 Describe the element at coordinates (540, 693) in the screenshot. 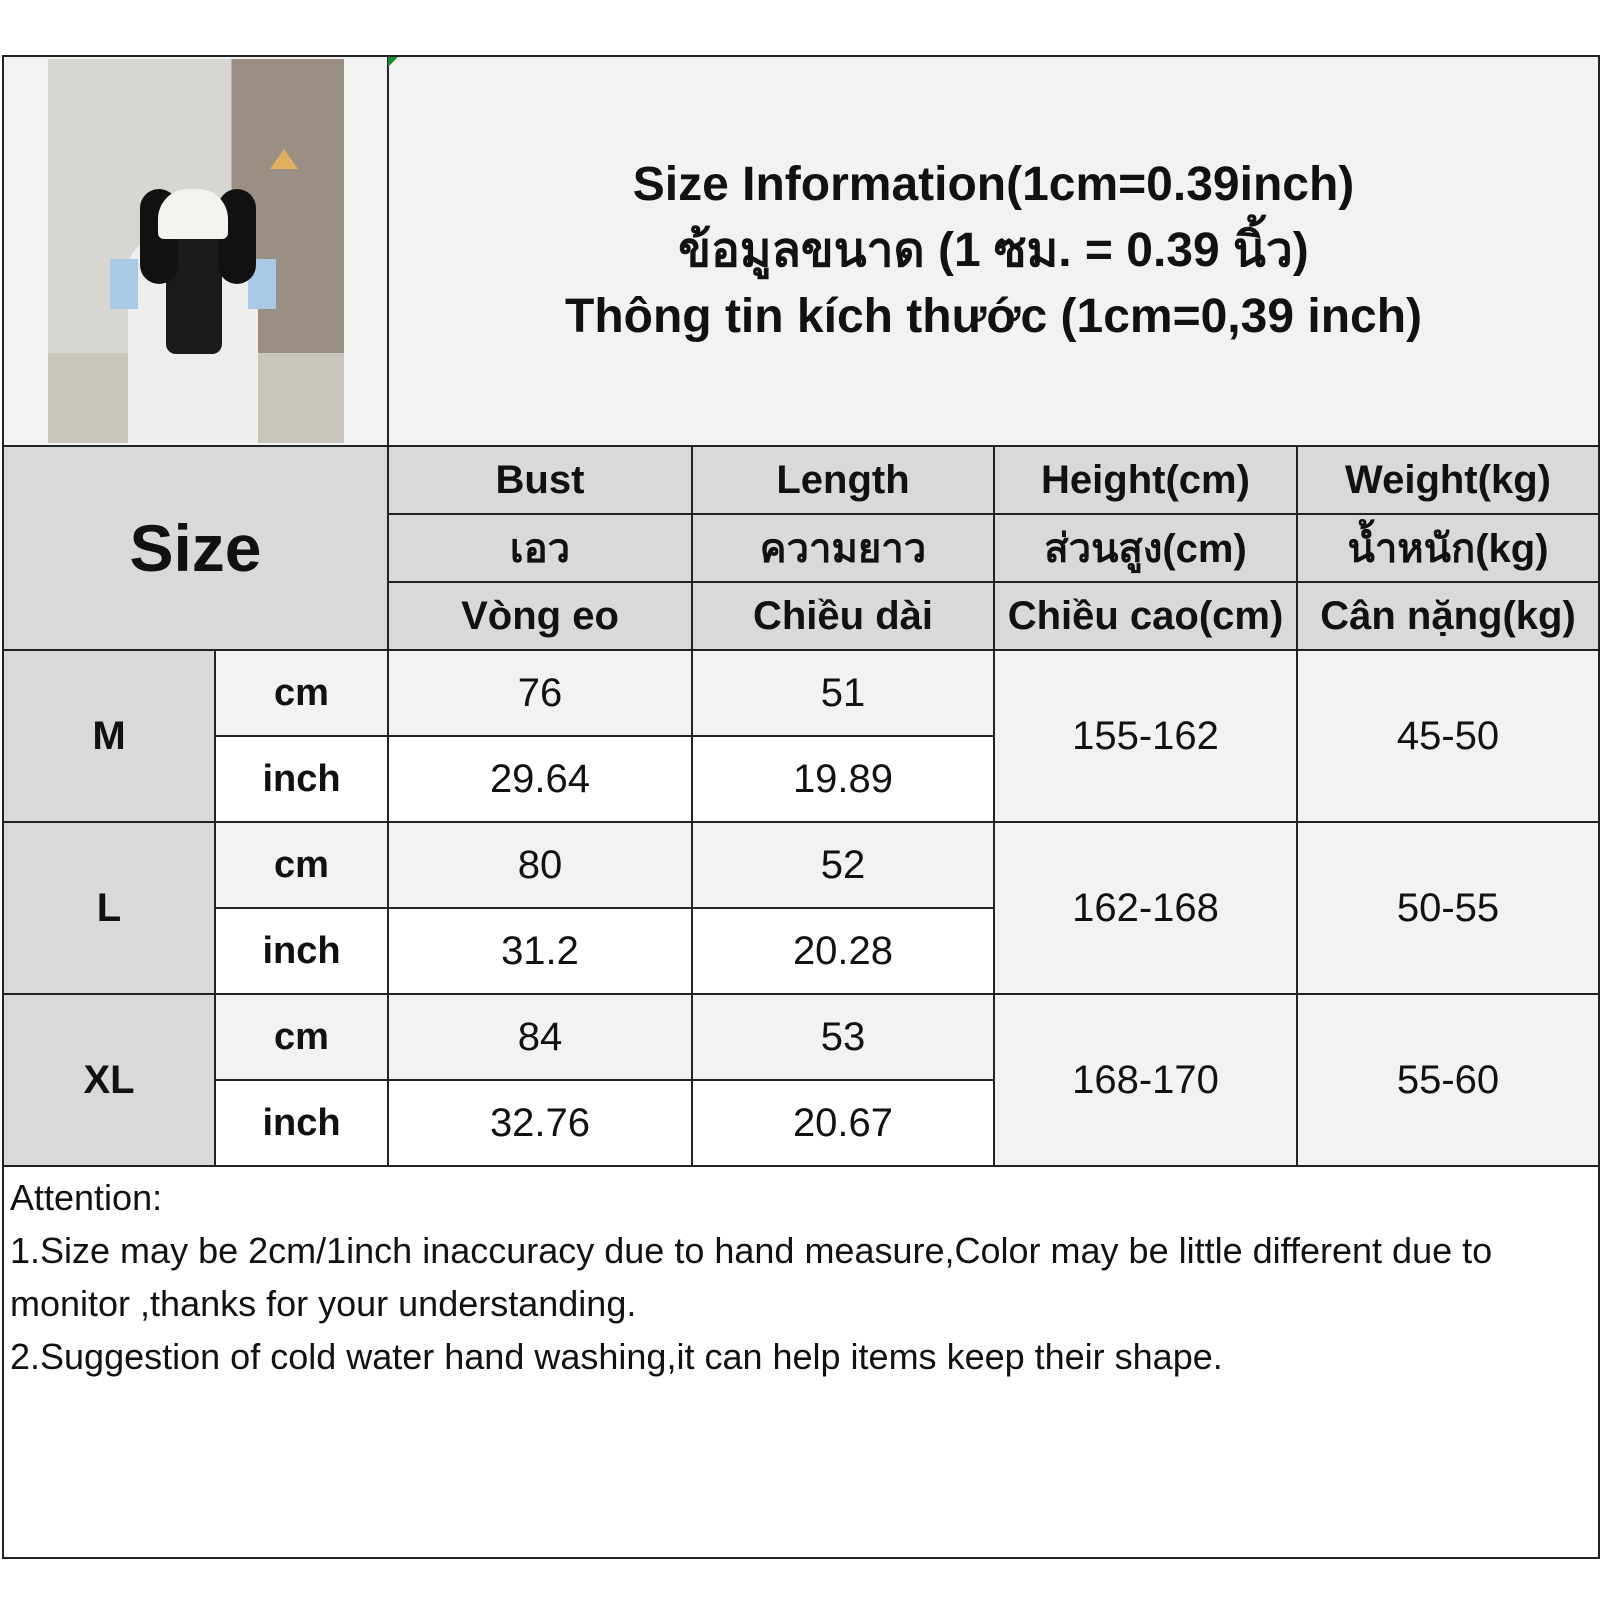

I see `bust-cm: 76` at that location.